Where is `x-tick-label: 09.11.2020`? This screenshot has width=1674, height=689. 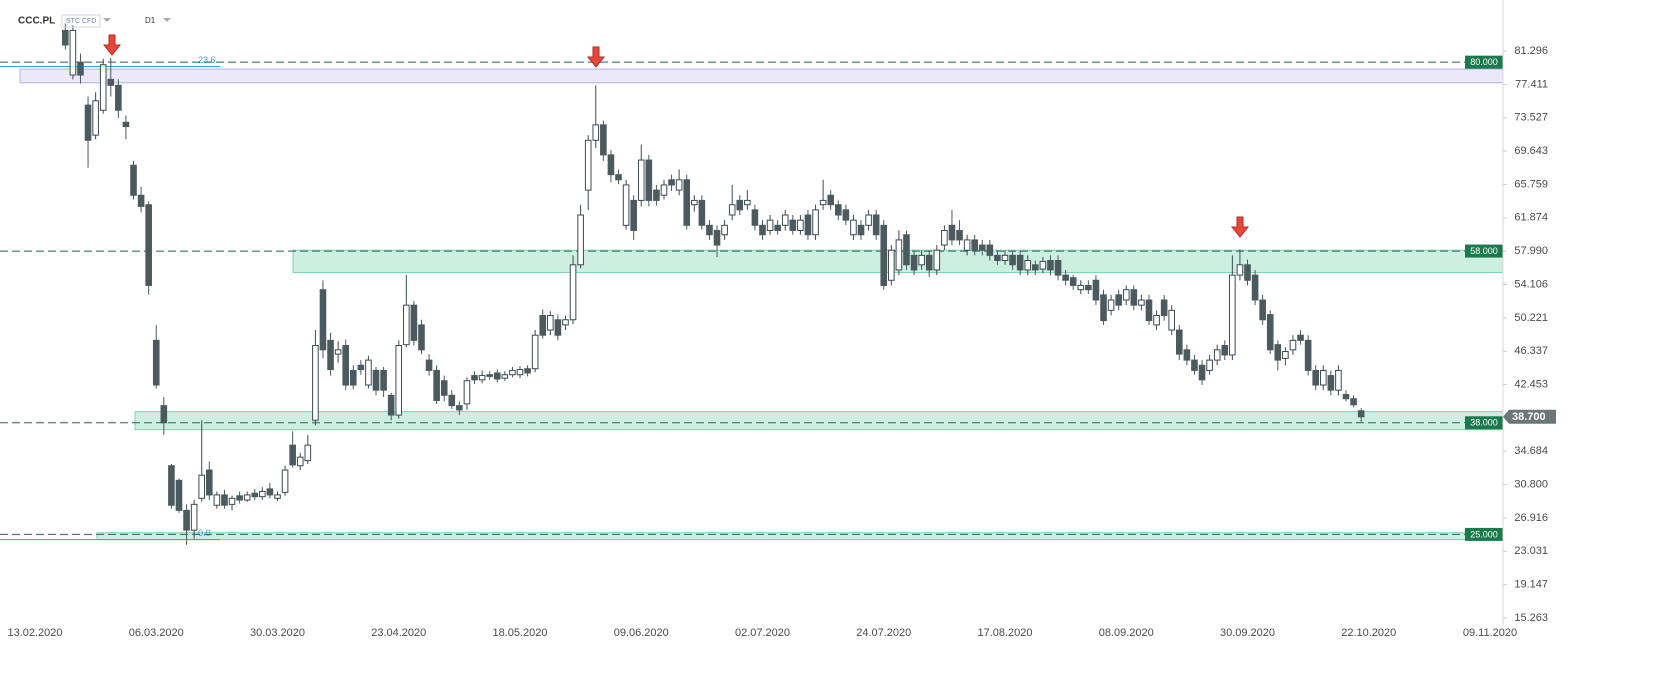
x-tick-label: 09.11.2020 is located at coordinates (1490, 633).